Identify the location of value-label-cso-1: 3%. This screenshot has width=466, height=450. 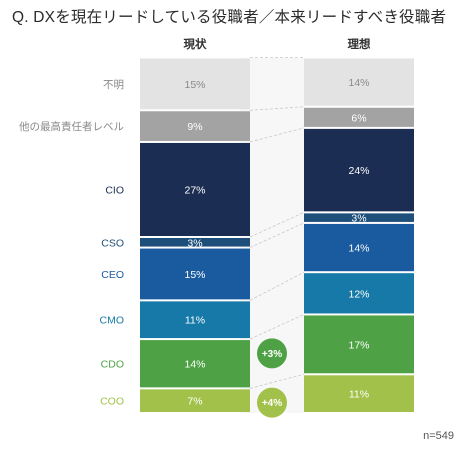
(358, 219).